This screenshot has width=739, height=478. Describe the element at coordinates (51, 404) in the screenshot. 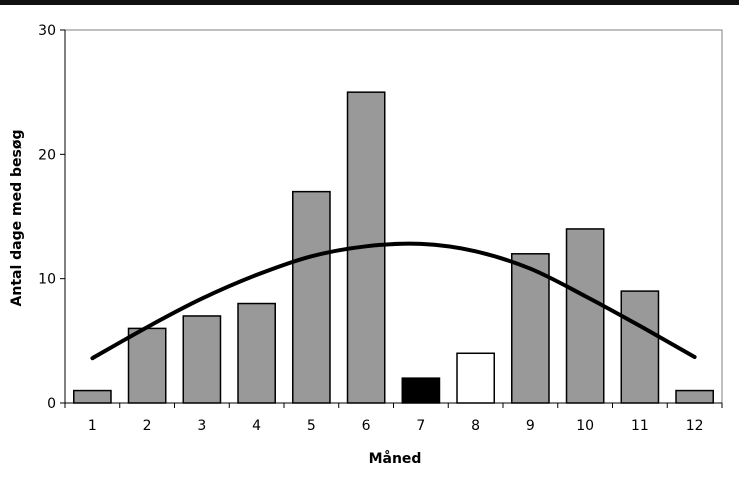

I see `y-tick-label-0: 0` at that location.